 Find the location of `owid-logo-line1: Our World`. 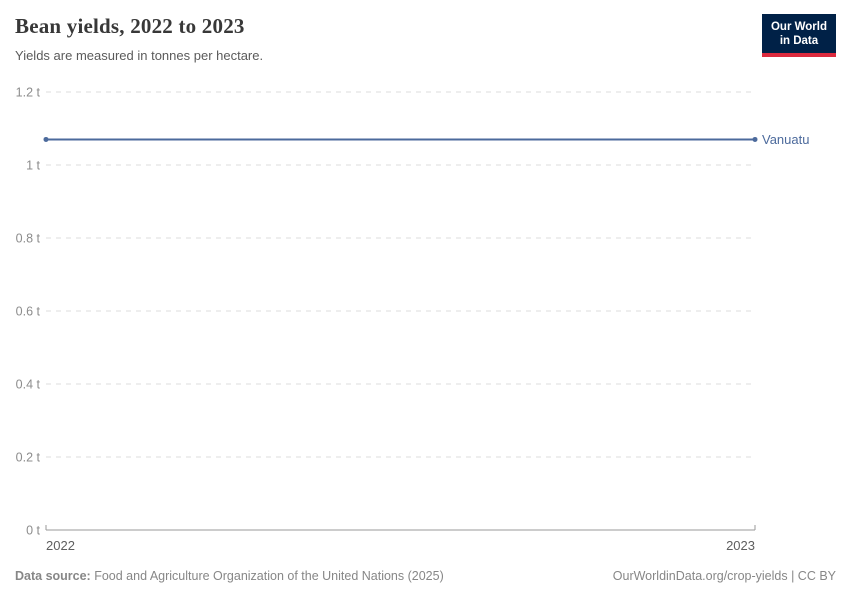

owid-logo-line1: Our World is located at coordinates (798, 27).